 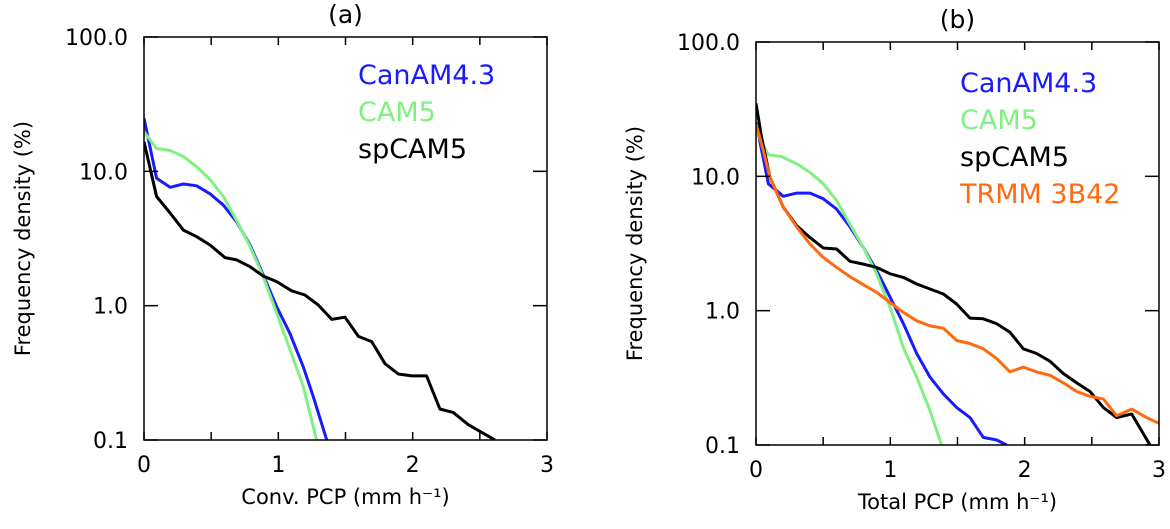 I want to click on panel-title: (a), so click(x=345, y=14).